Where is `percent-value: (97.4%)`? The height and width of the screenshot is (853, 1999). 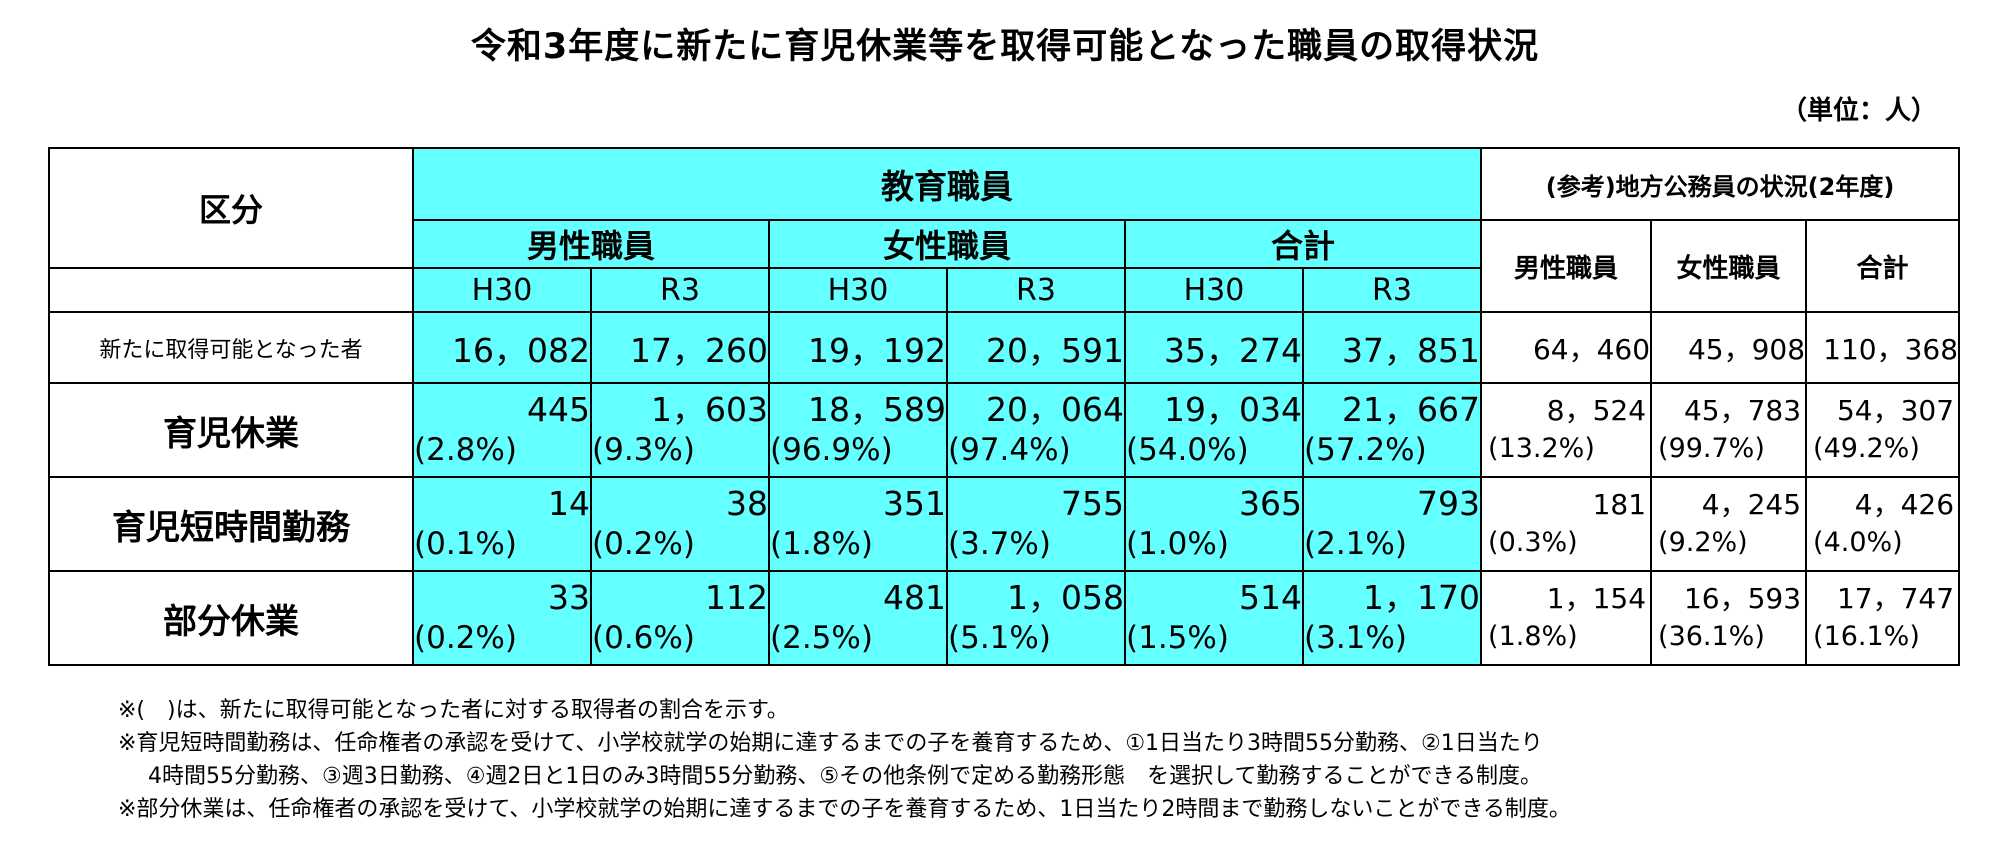 percent-value: (97.4%) is located at coordinates (1009, 450).